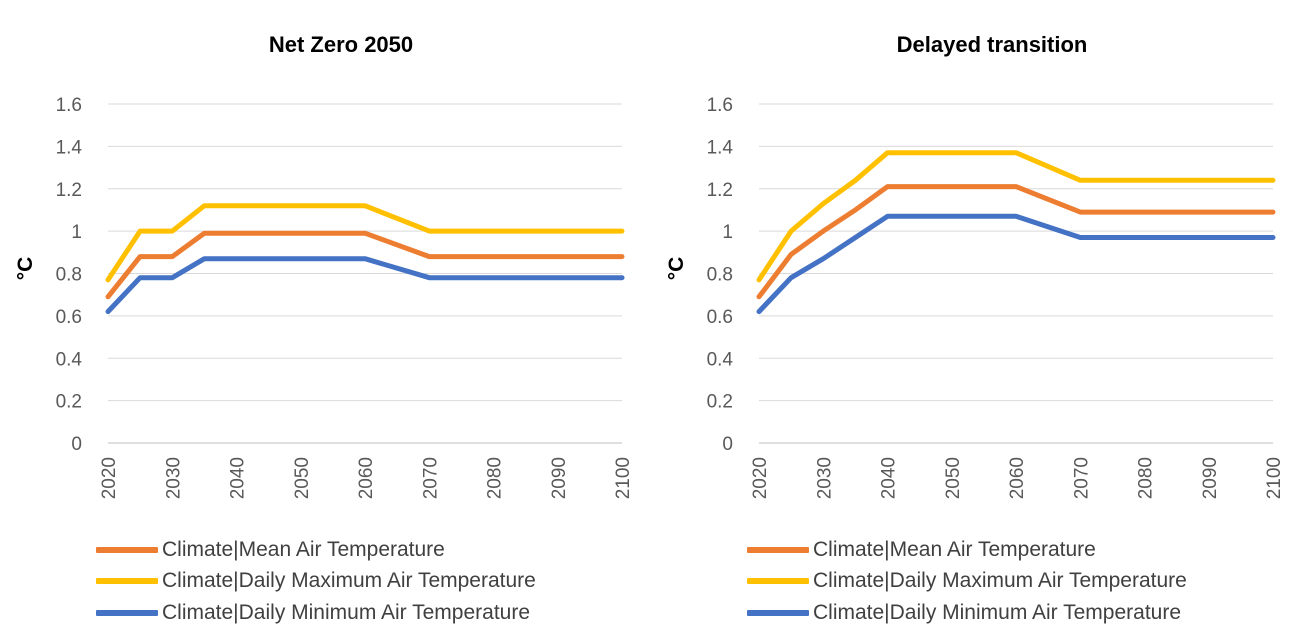 The height and width of the screenshot is (639, 1303). I want to click on chart-title: Net Zero 2050, so click(341, 44).